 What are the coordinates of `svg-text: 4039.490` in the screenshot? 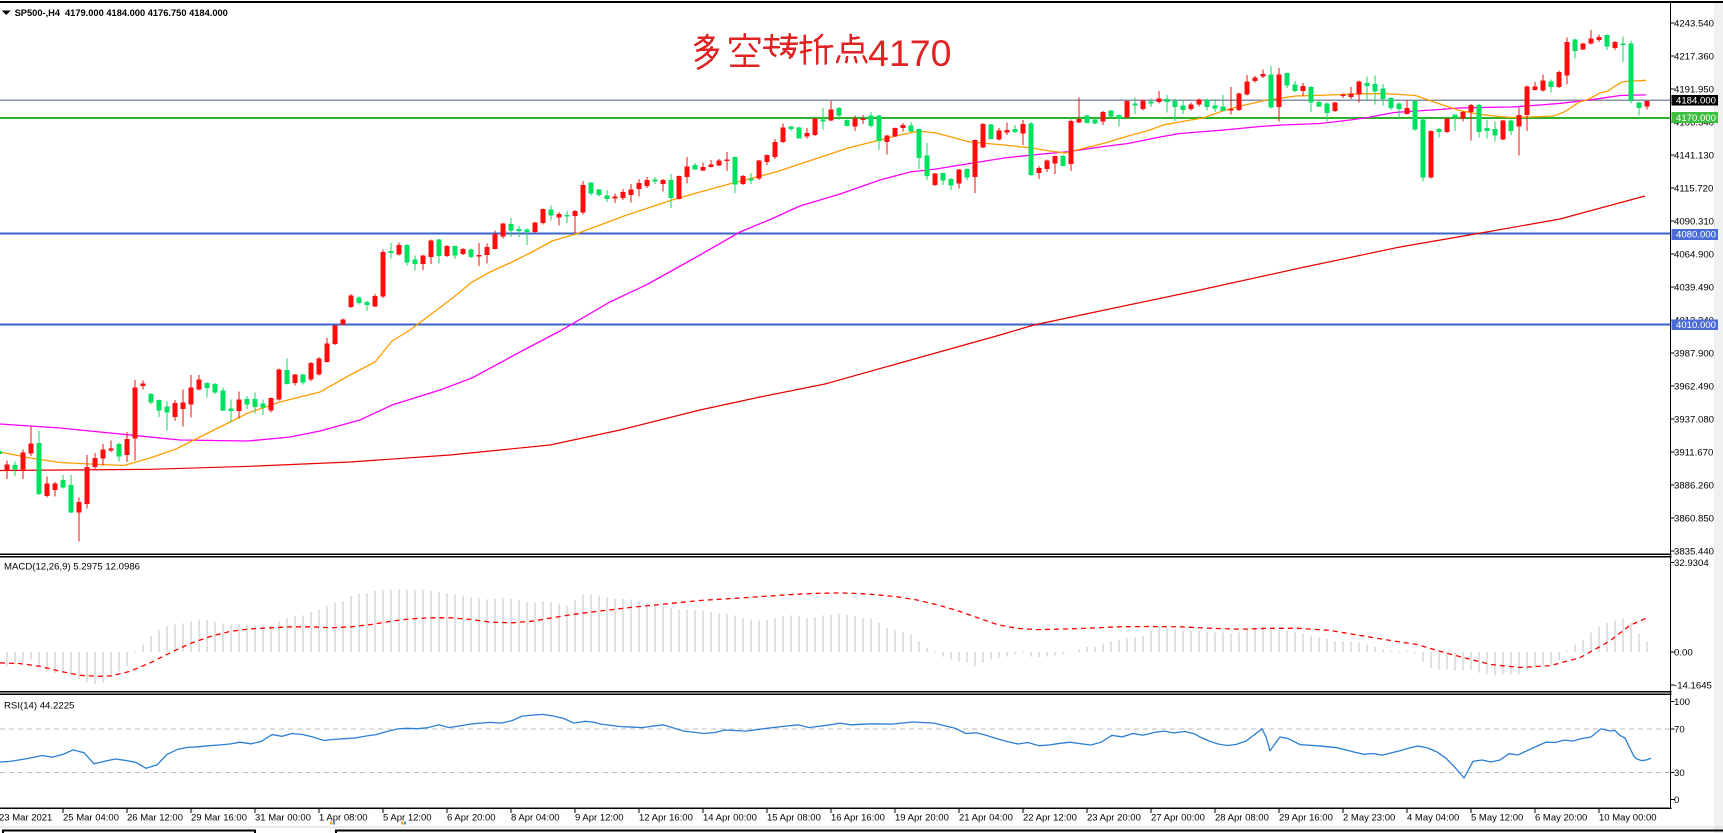 It's located at (1694, 288).